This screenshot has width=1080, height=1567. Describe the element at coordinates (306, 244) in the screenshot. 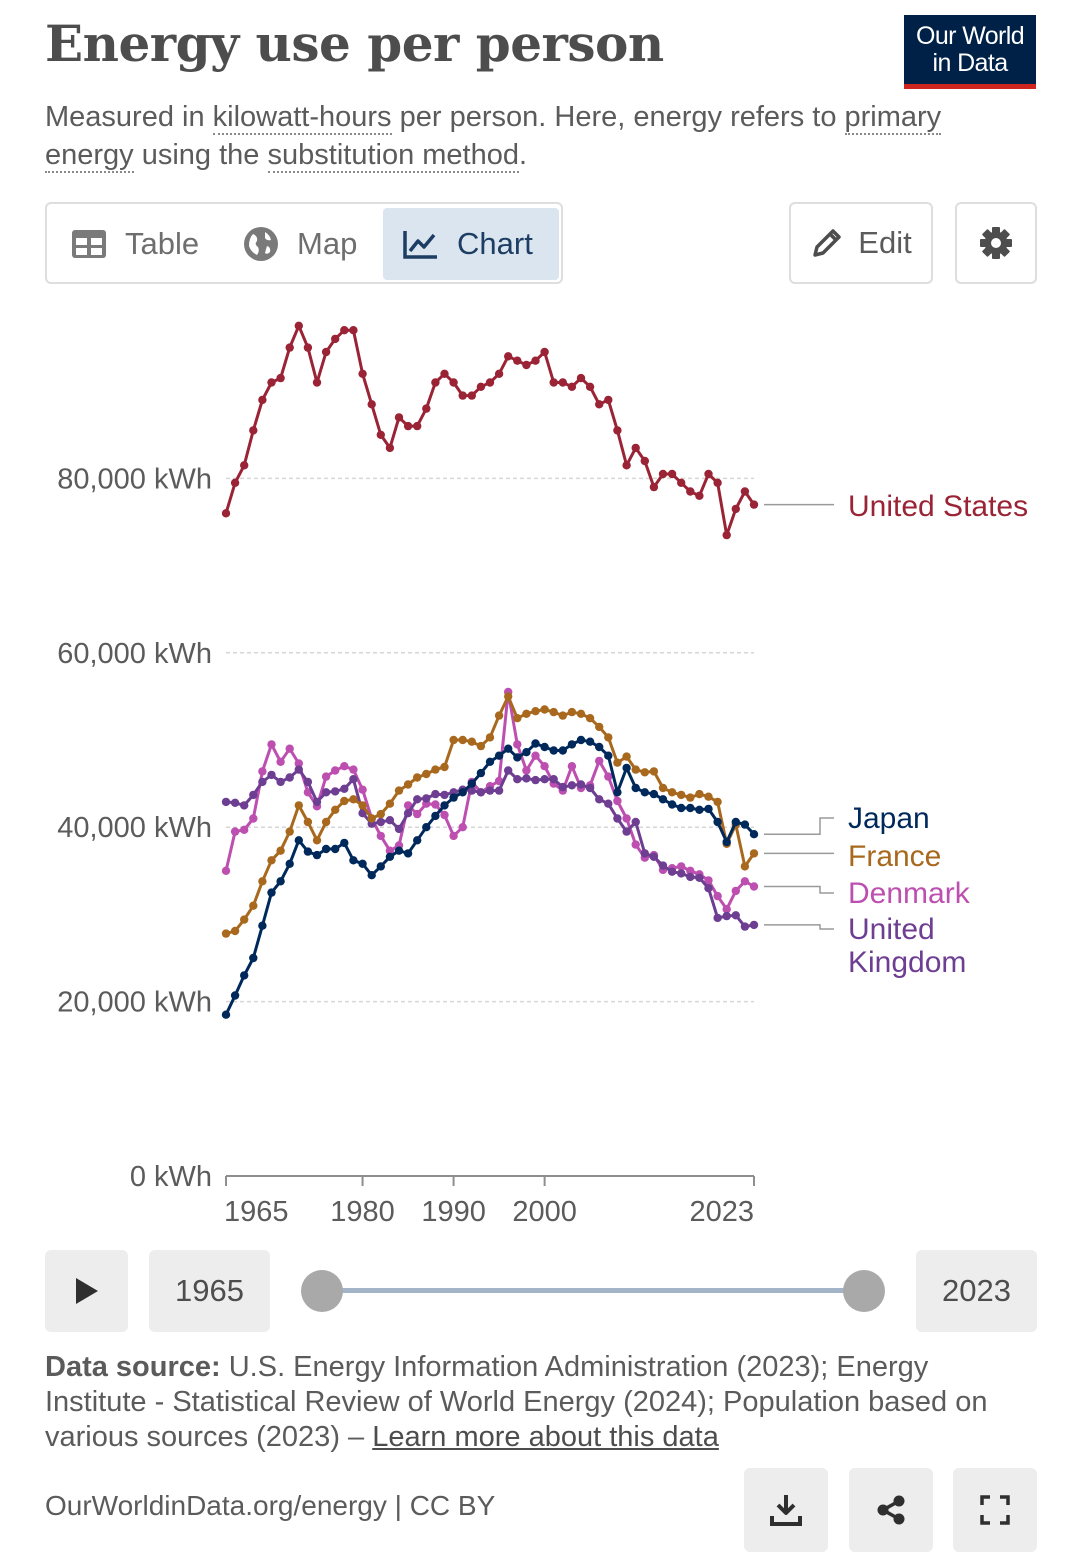

I see `tab-map: Map` at that location.